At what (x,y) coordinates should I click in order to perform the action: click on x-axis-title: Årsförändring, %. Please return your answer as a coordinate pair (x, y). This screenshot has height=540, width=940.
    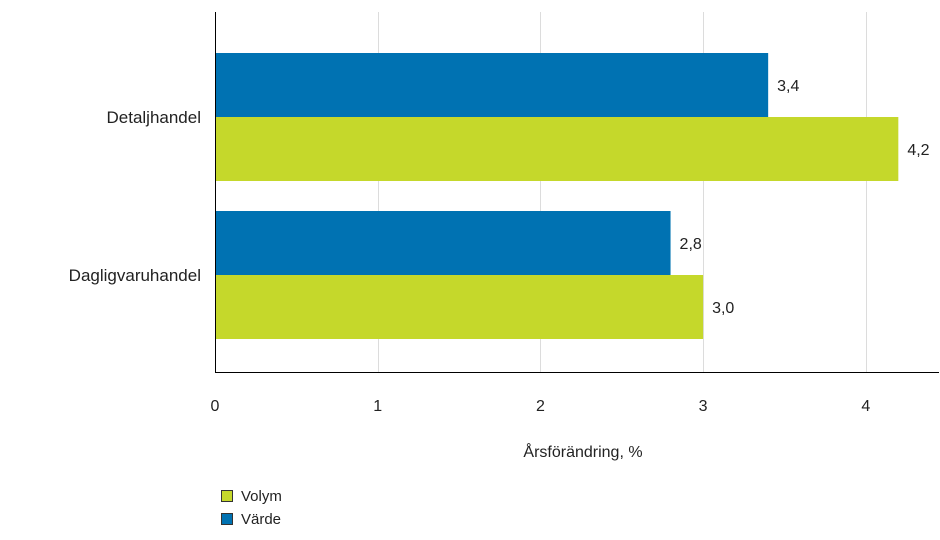
    Looking at the image, I should click on (582, 451).